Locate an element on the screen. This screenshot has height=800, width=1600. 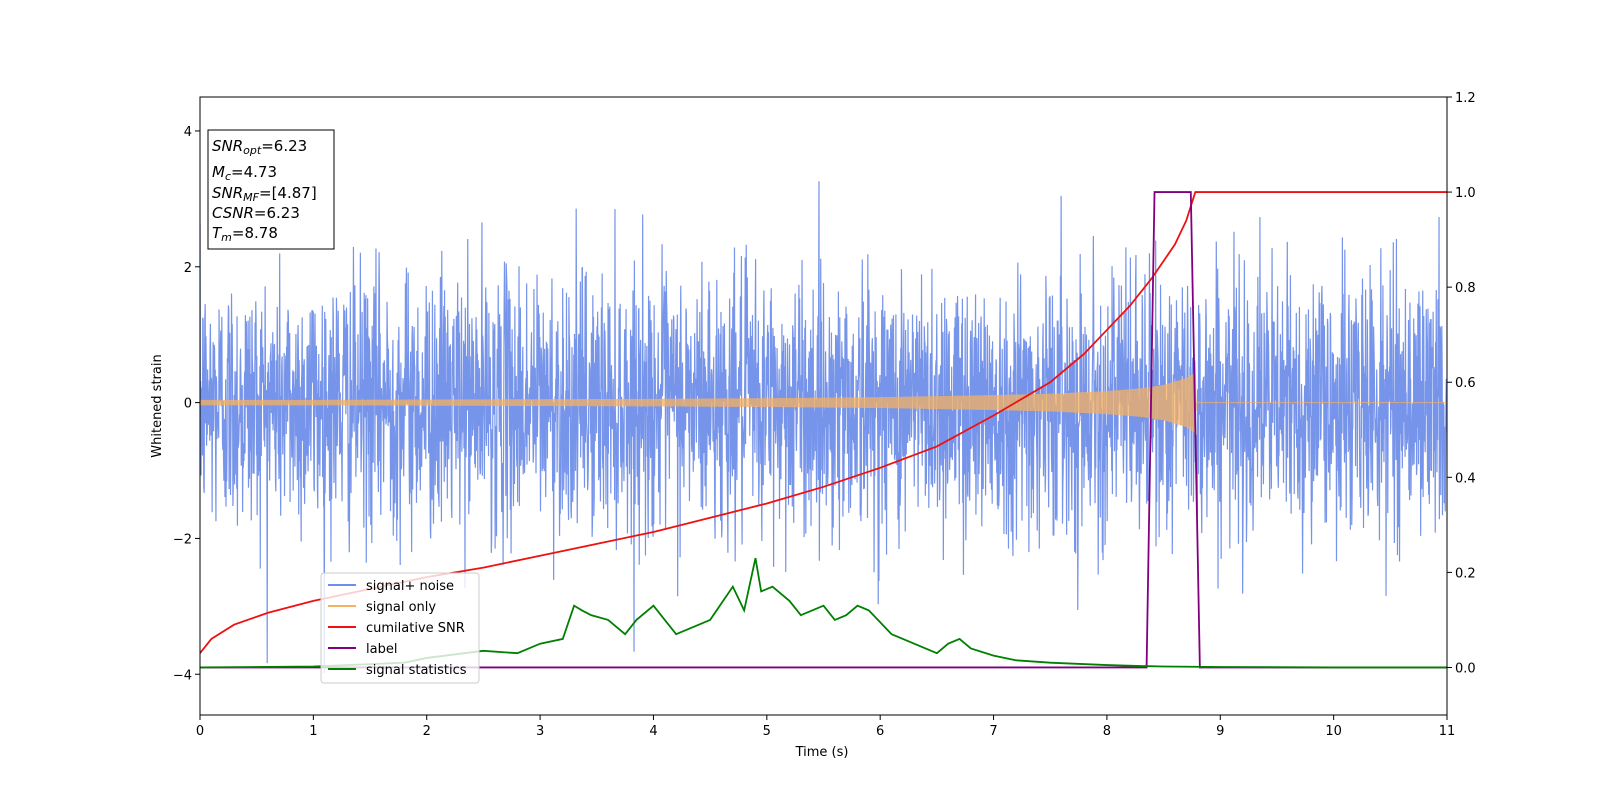
info-box-frame is located at coordinates (271, 189).